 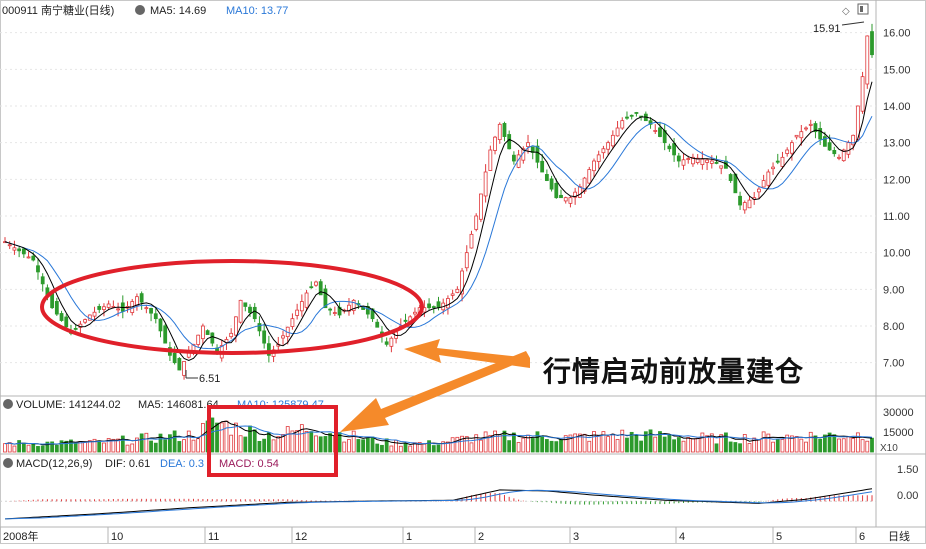 I want to click on volume-highlight-box, so click(x=272, y=441).